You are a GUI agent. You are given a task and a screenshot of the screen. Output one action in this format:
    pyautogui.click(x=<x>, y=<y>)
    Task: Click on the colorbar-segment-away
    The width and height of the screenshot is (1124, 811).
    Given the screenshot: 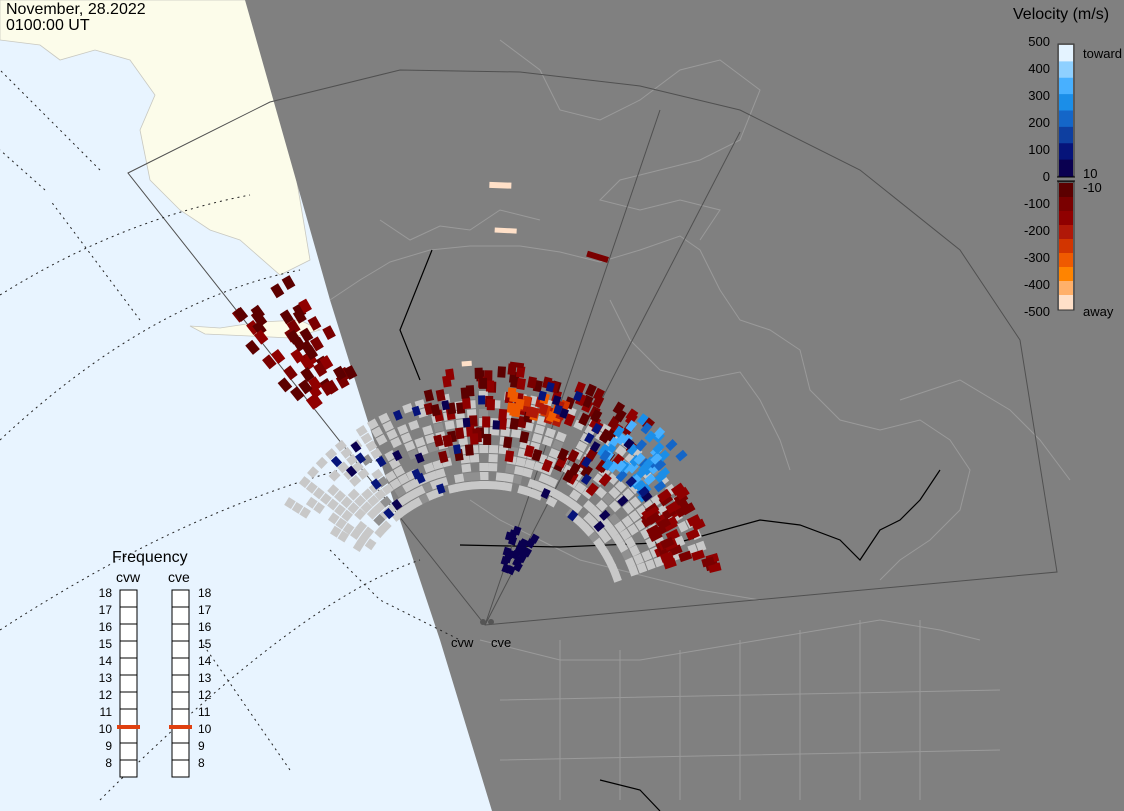 What is the action you would take?
    pyautogui.click(x=1066, y=190)
    